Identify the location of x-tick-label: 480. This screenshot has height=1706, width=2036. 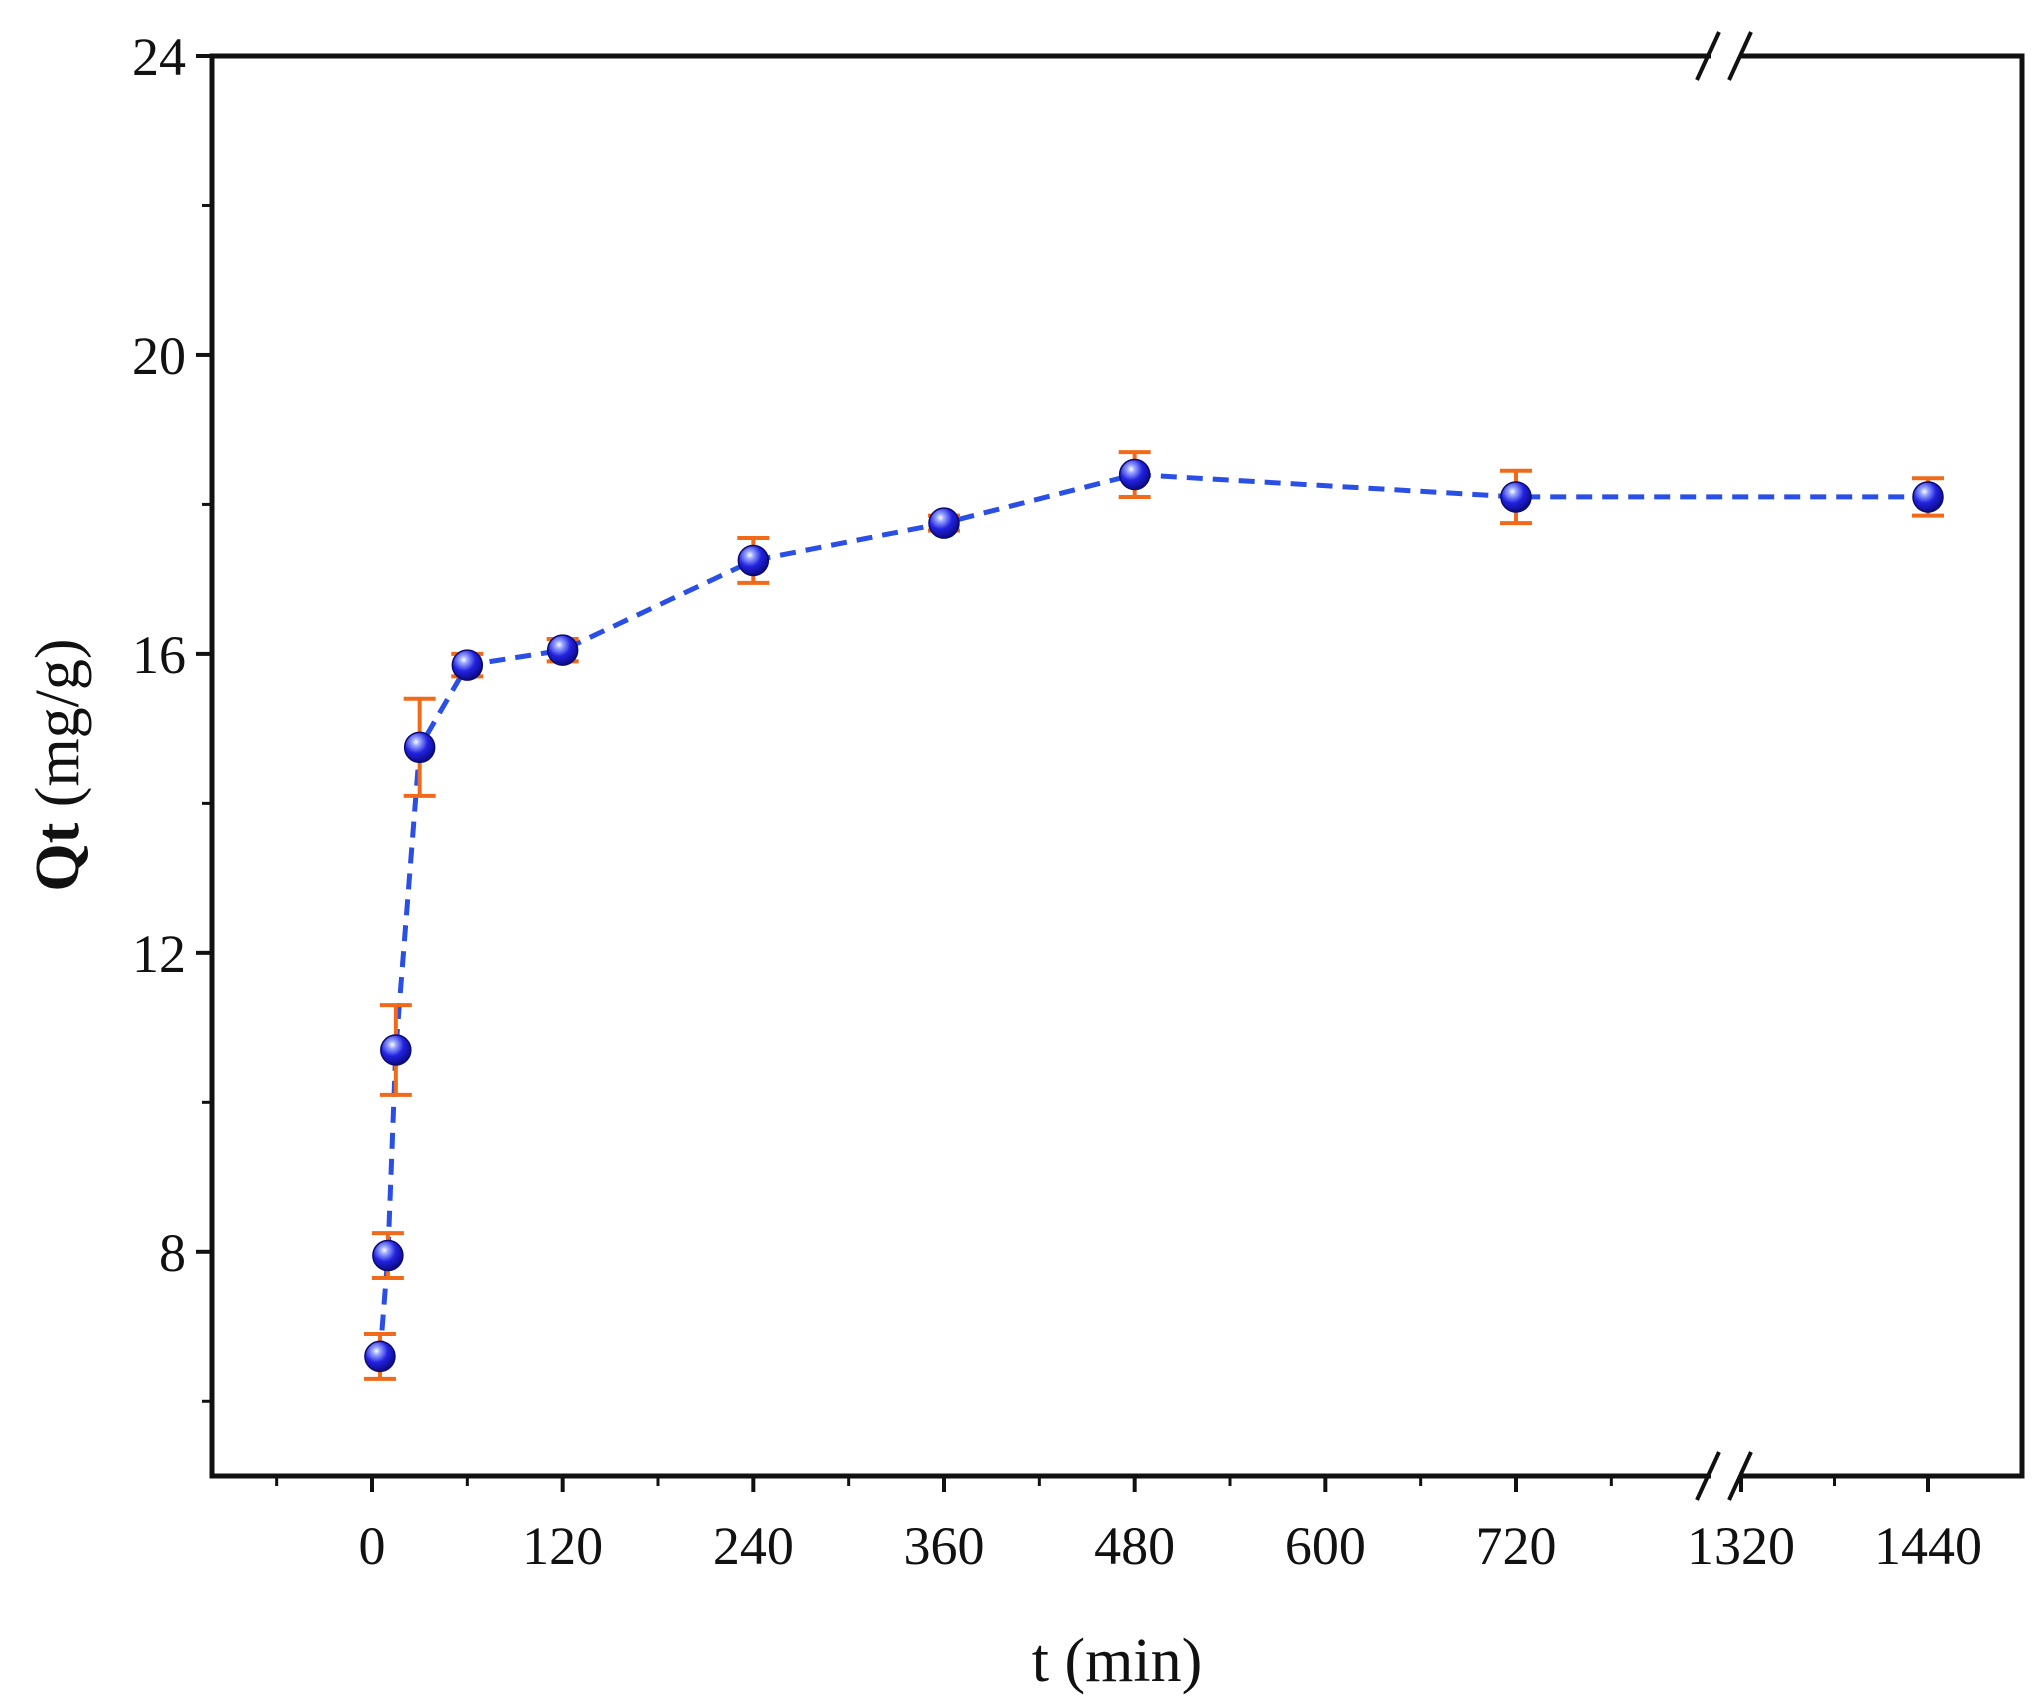
(1134, 1546).